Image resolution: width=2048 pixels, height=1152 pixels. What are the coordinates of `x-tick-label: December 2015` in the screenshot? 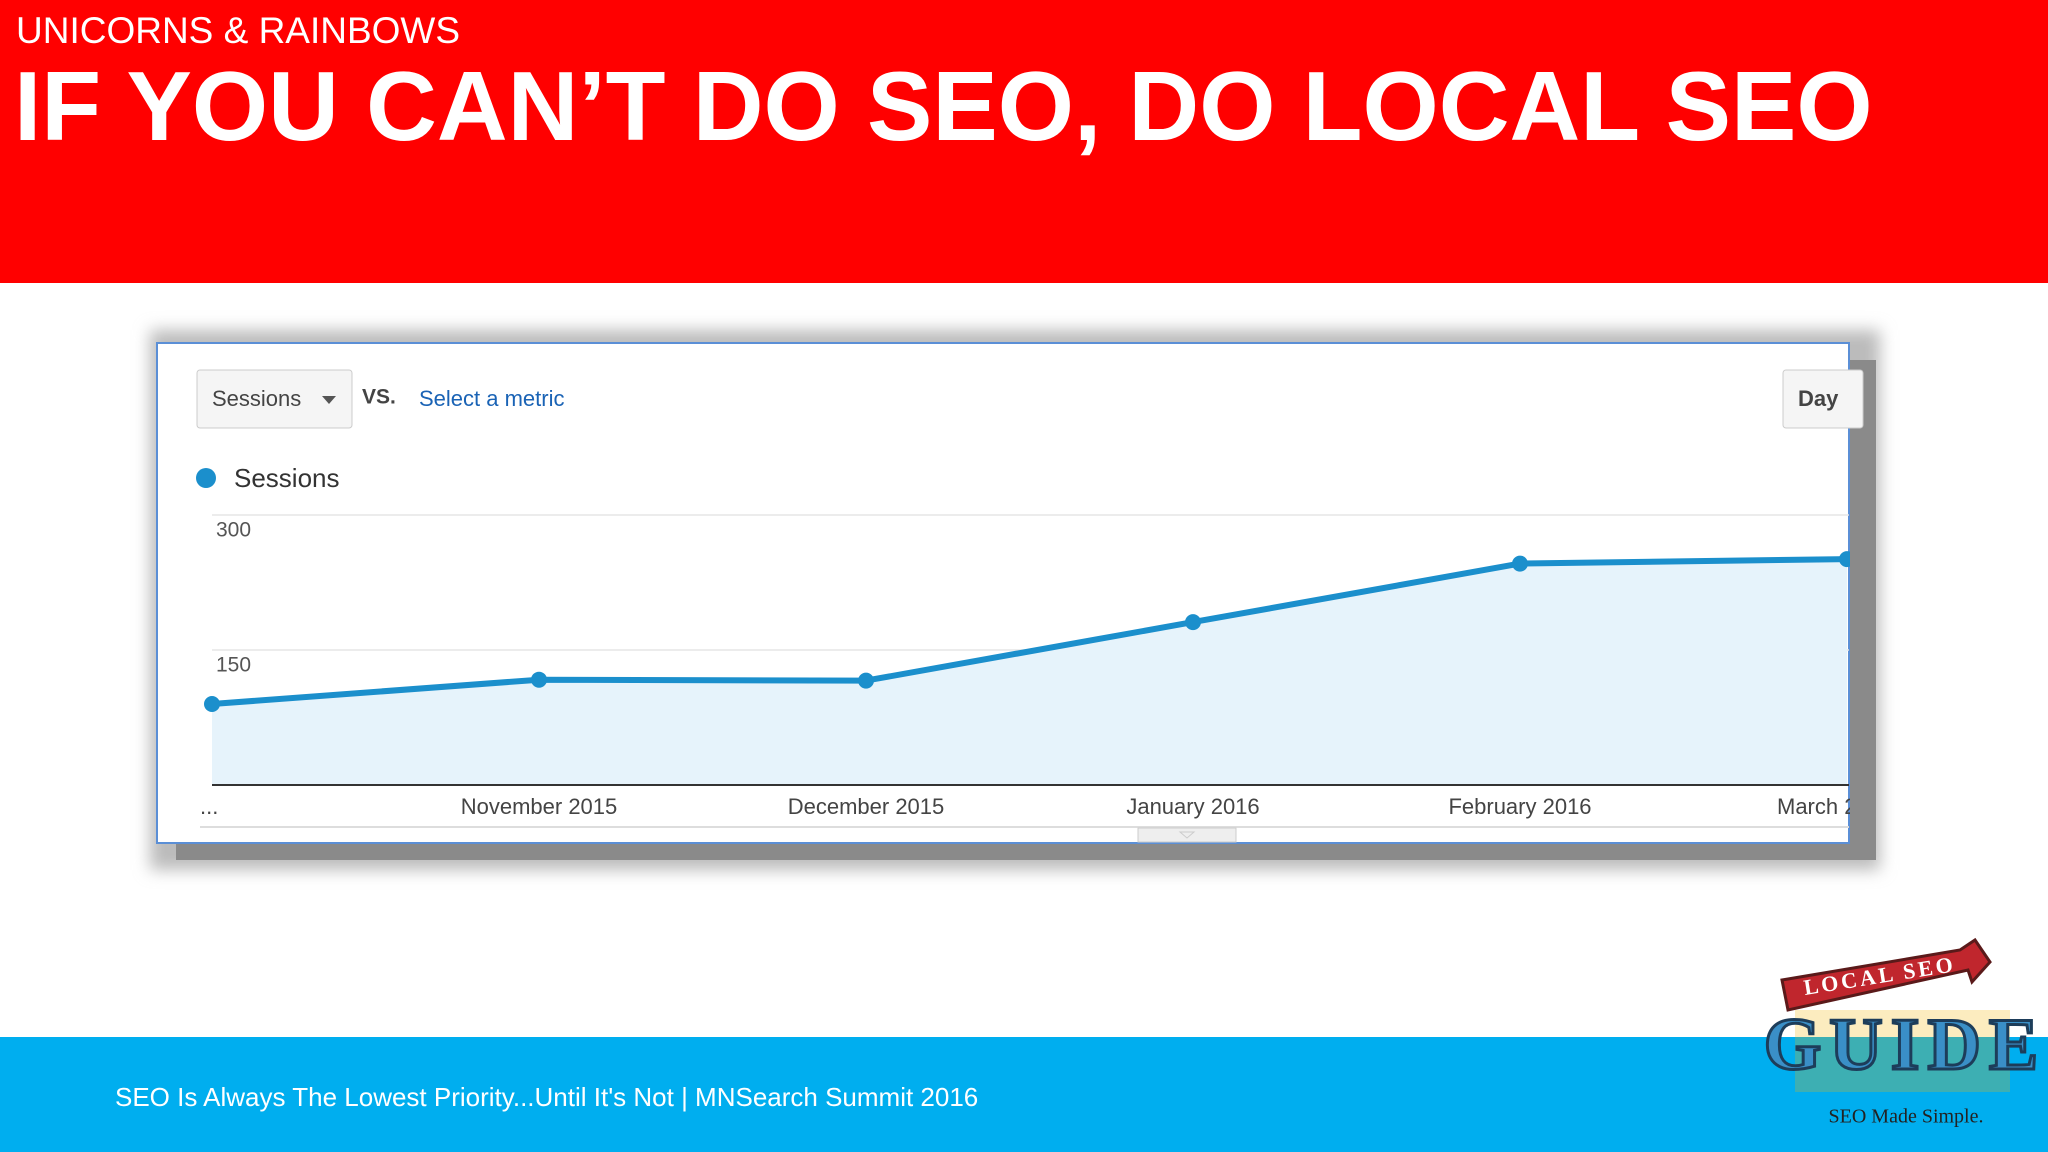 It's located at (866, 806).